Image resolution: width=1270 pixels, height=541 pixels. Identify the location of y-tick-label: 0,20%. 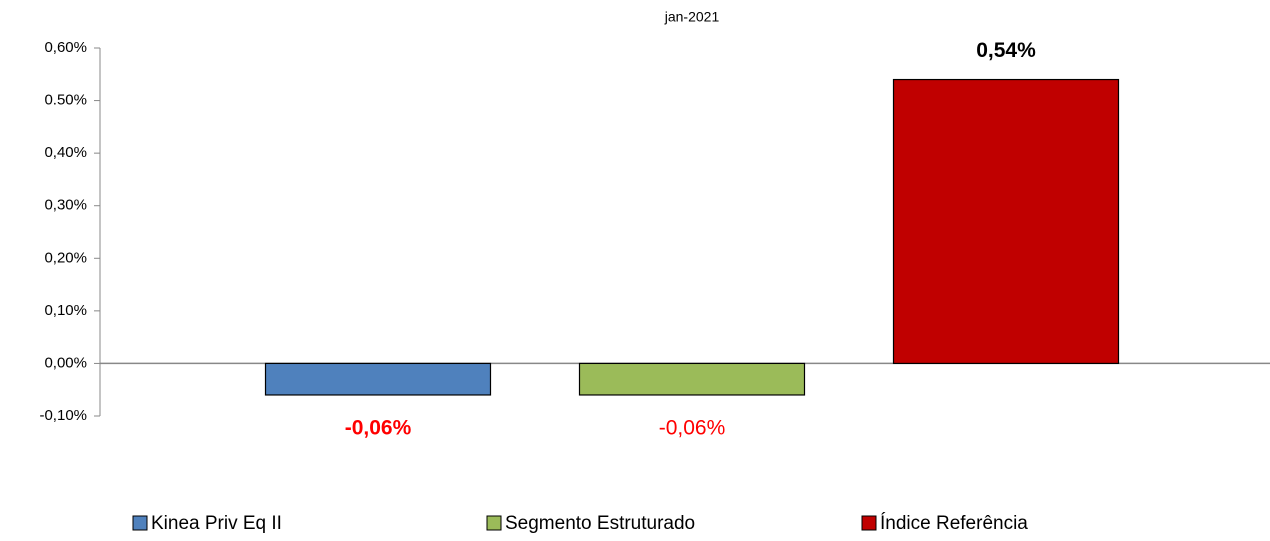
(65, 257).